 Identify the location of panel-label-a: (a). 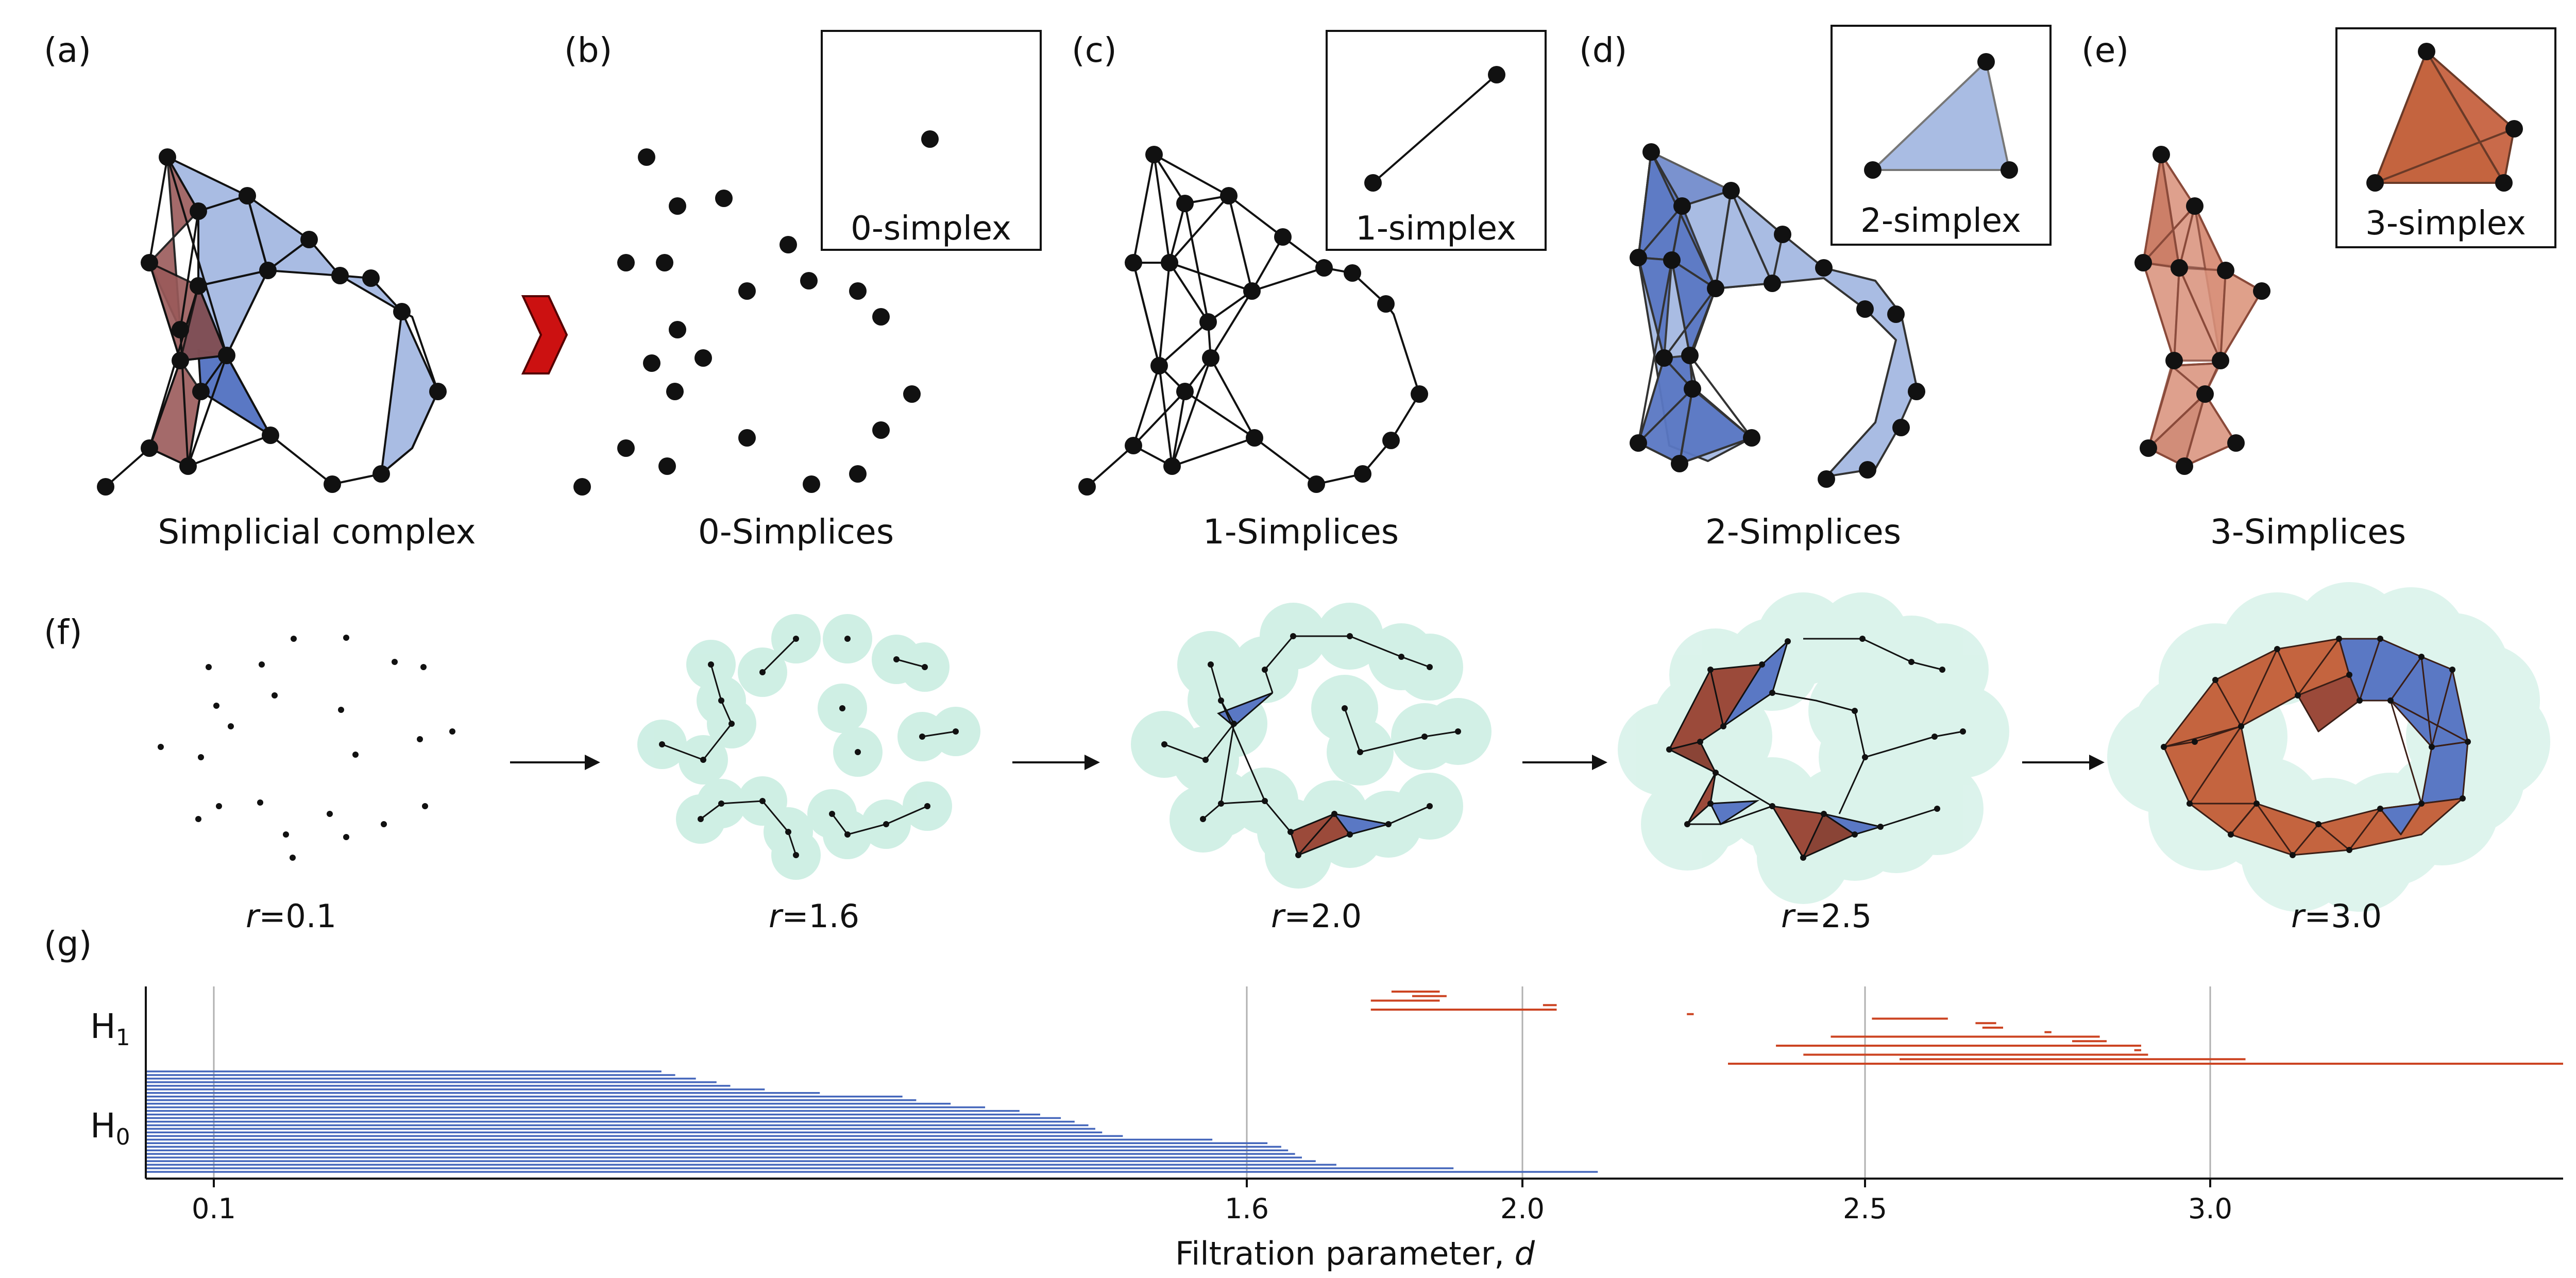
(67, 50).